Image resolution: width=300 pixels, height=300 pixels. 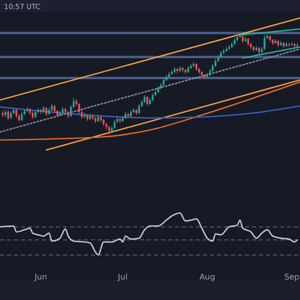 What do you see at coordinates (207, 277) in the screenshot?
I see `x-tick-label: Aug` at bounding box center [207, 277].